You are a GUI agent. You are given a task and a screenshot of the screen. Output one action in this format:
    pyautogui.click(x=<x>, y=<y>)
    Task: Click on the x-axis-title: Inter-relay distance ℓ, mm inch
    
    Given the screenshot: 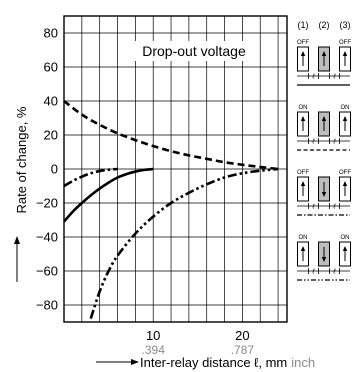 What is the action you would take?
    pyautogui.click(x=227, y=362)
    